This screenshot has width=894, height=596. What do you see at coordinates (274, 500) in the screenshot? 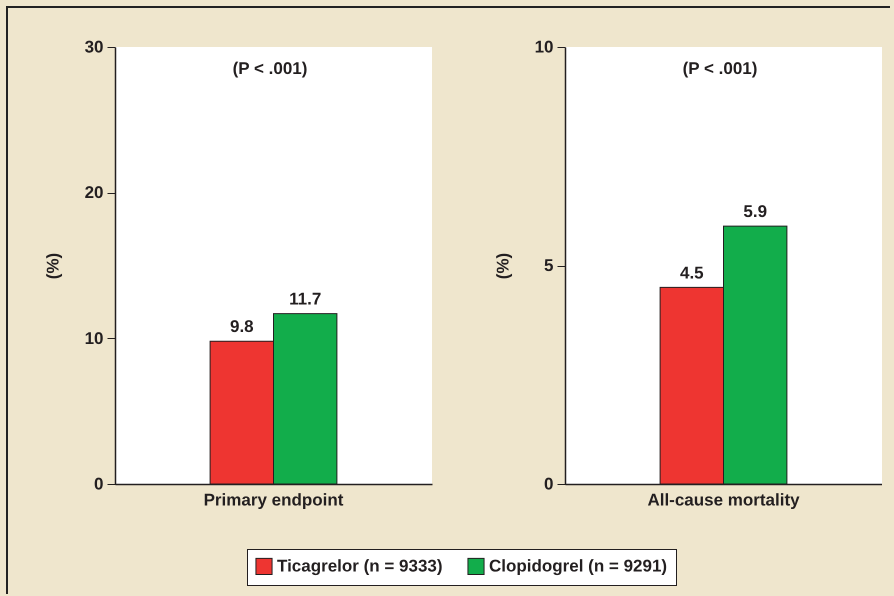
I see `x-tick-label: Primary endpoint` at bounding box center [274, 500].